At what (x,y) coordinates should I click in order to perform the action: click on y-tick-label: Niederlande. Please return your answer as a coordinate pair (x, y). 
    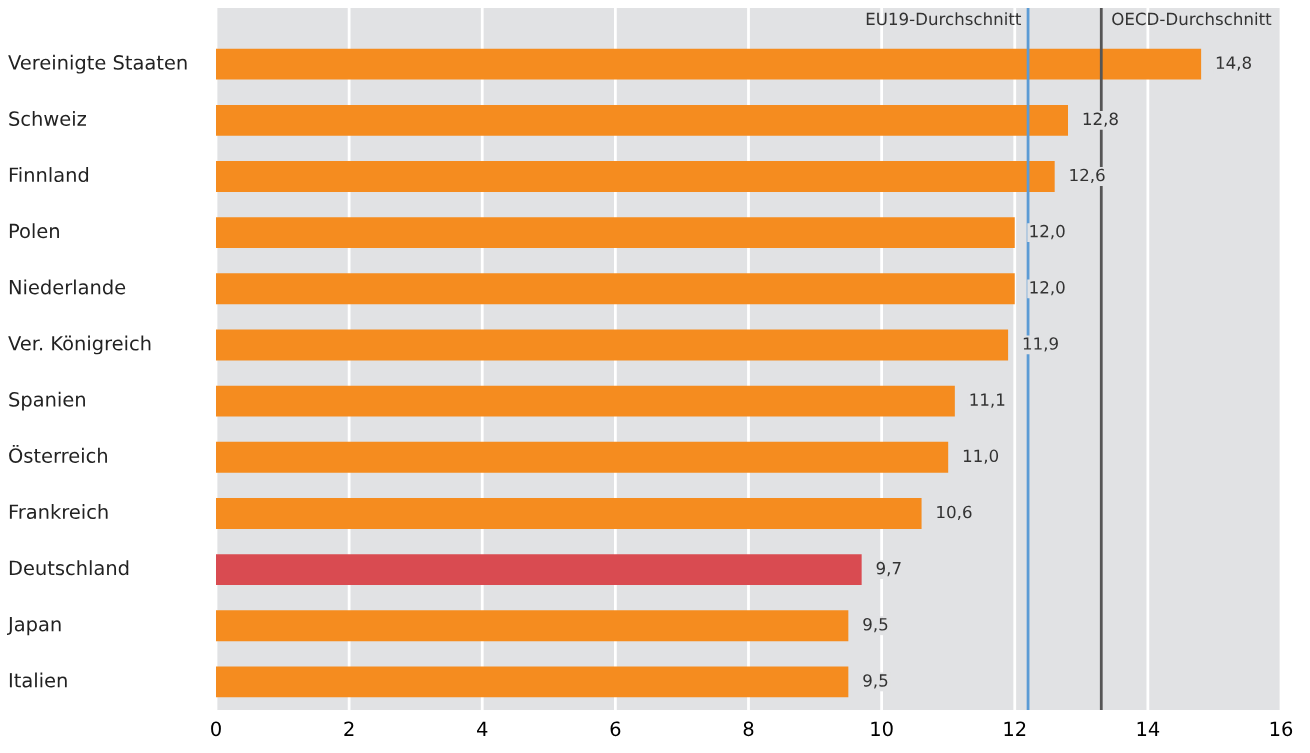
    Looking at the image, I should click on (67, 287).